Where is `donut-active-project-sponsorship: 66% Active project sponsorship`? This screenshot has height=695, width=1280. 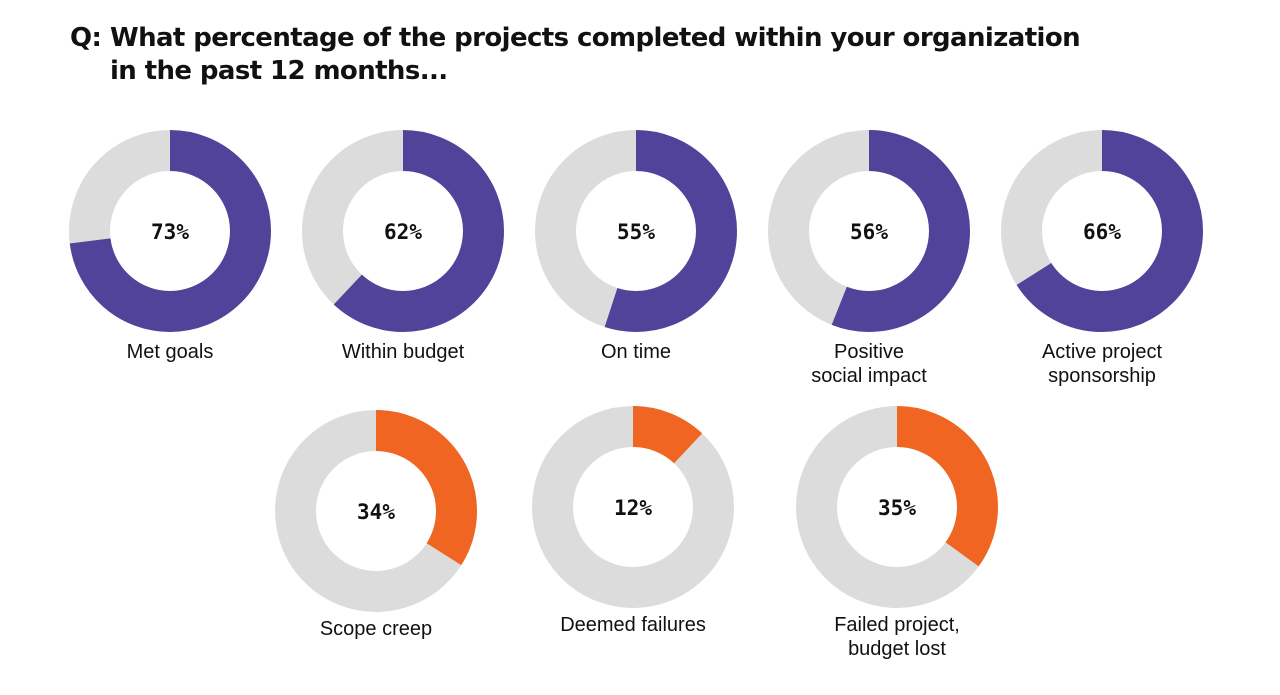
donut-active-project-sponsorship: 66% Active project sponsorship is located at coordinates (1102, 265).